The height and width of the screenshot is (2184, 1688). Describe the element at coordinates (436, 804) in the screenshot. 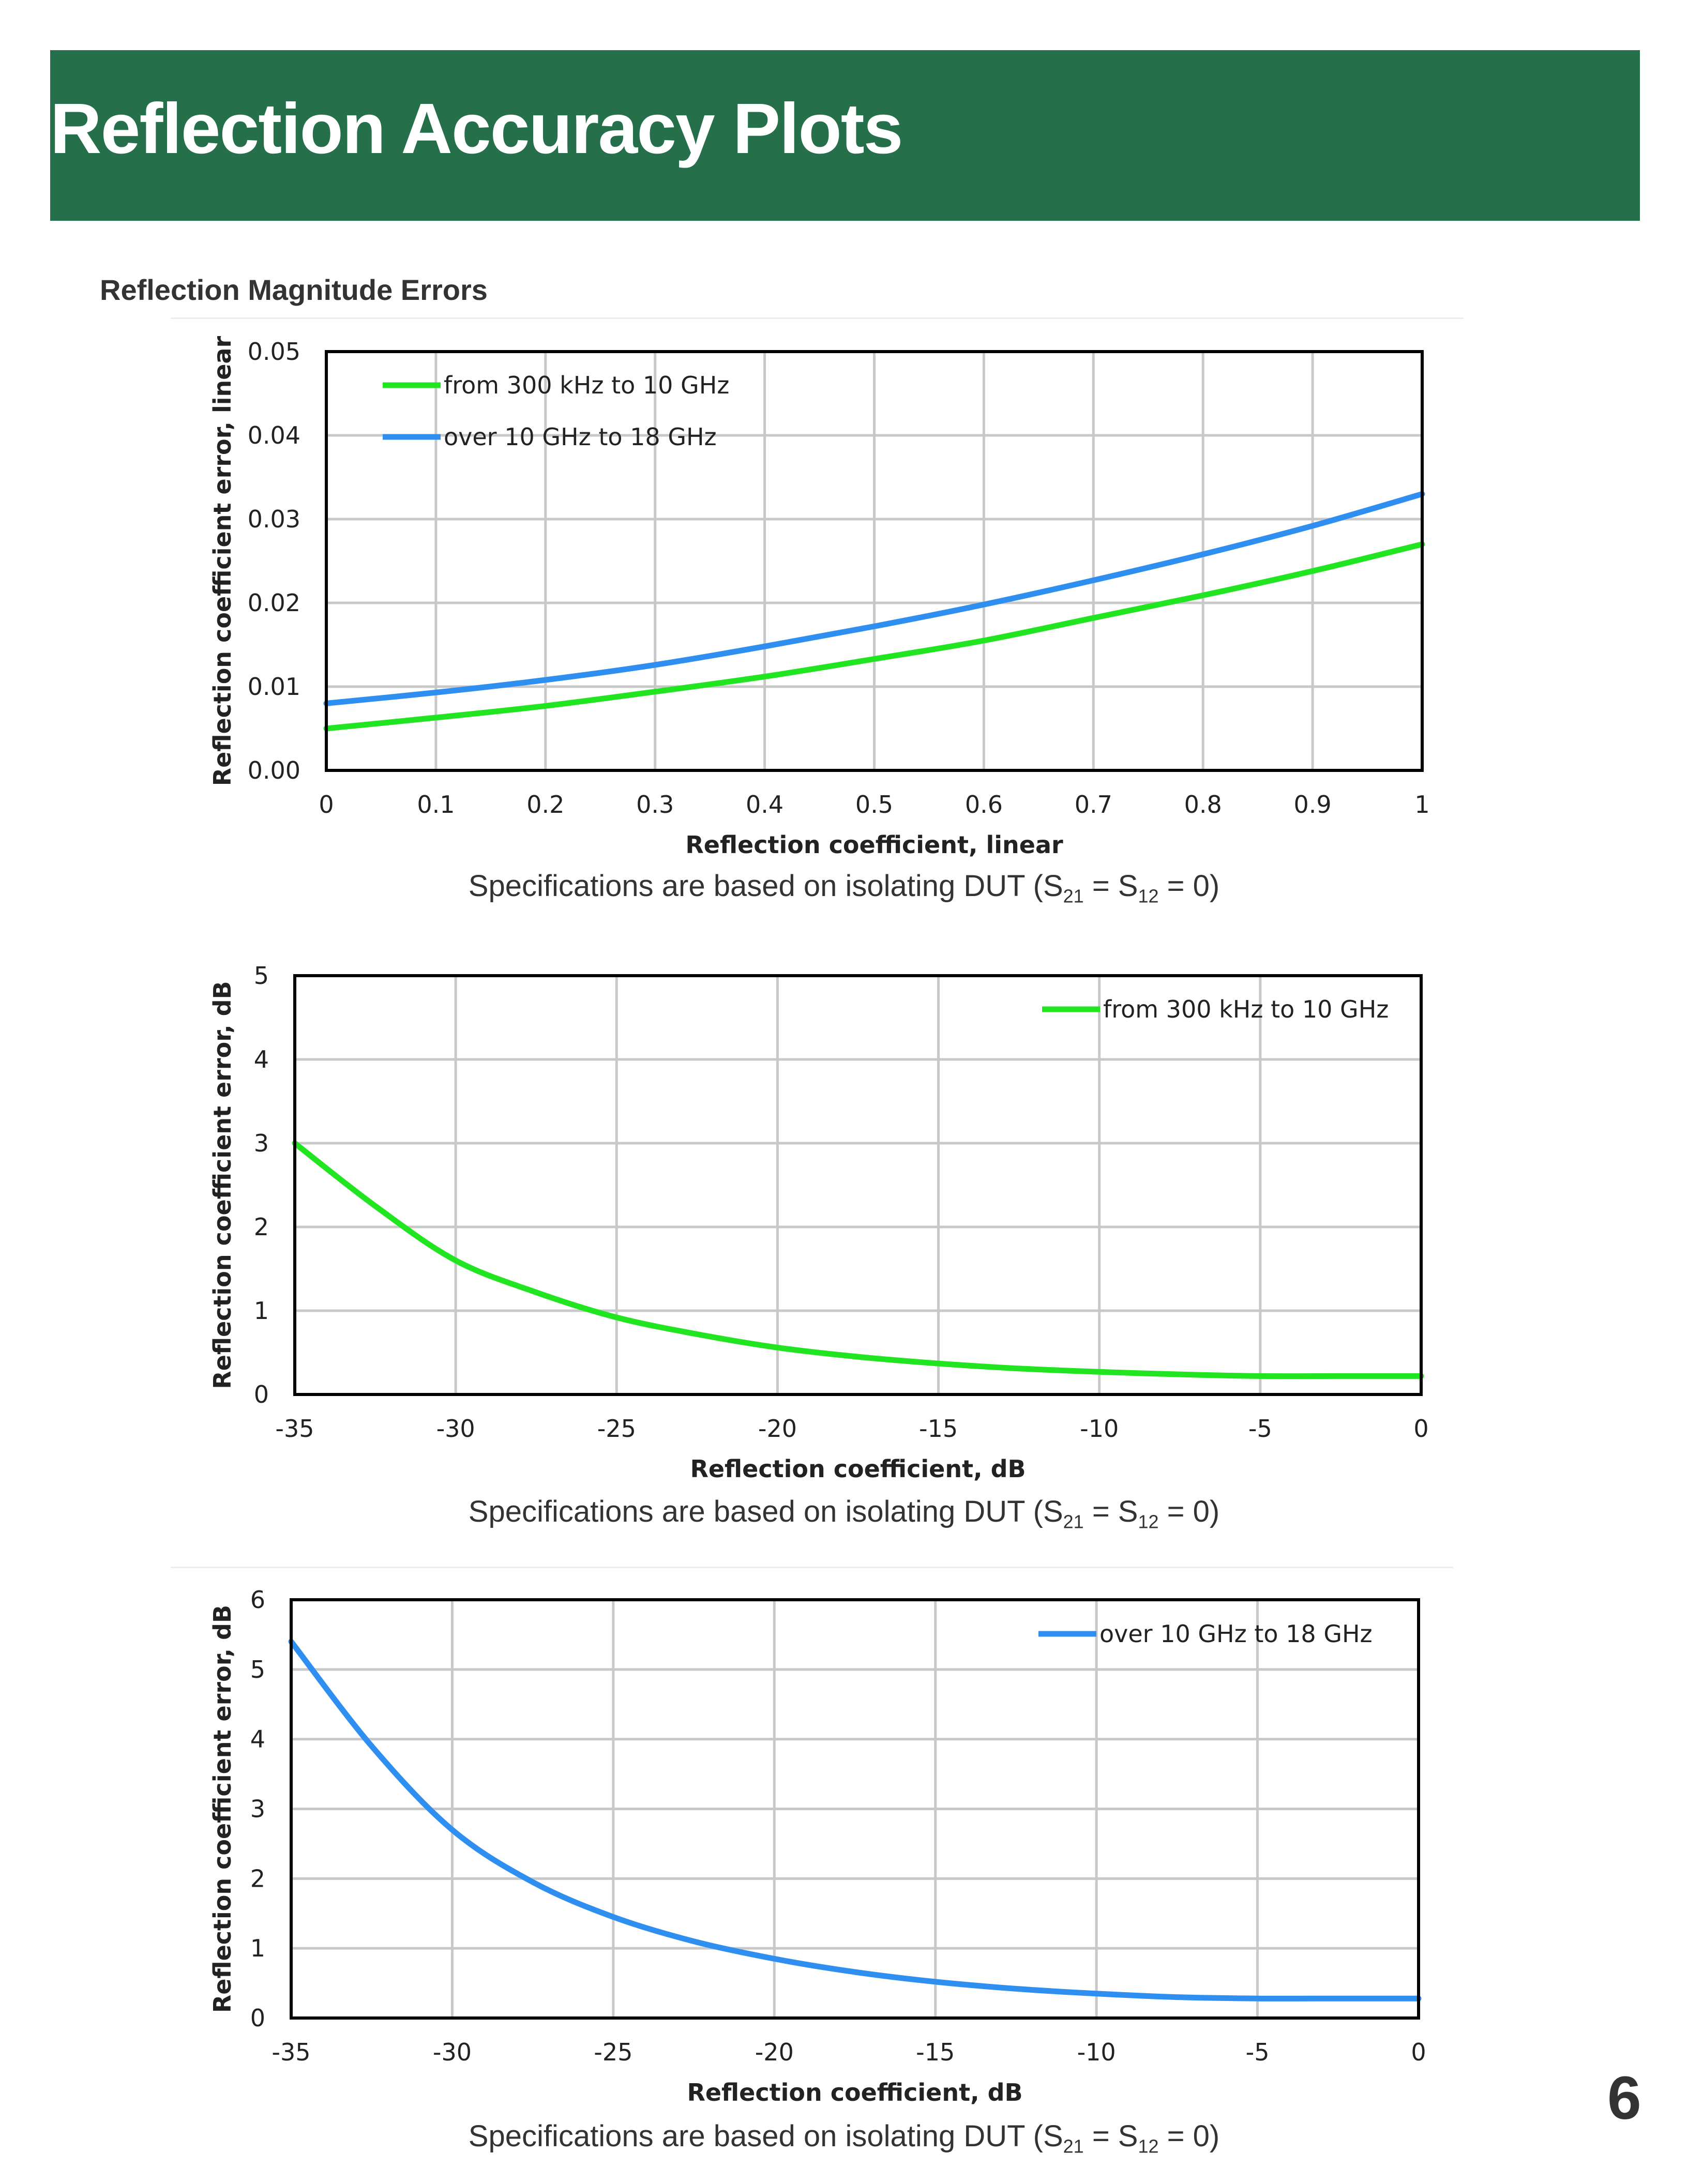

I see `x-tick-label: 0.1` at that location.